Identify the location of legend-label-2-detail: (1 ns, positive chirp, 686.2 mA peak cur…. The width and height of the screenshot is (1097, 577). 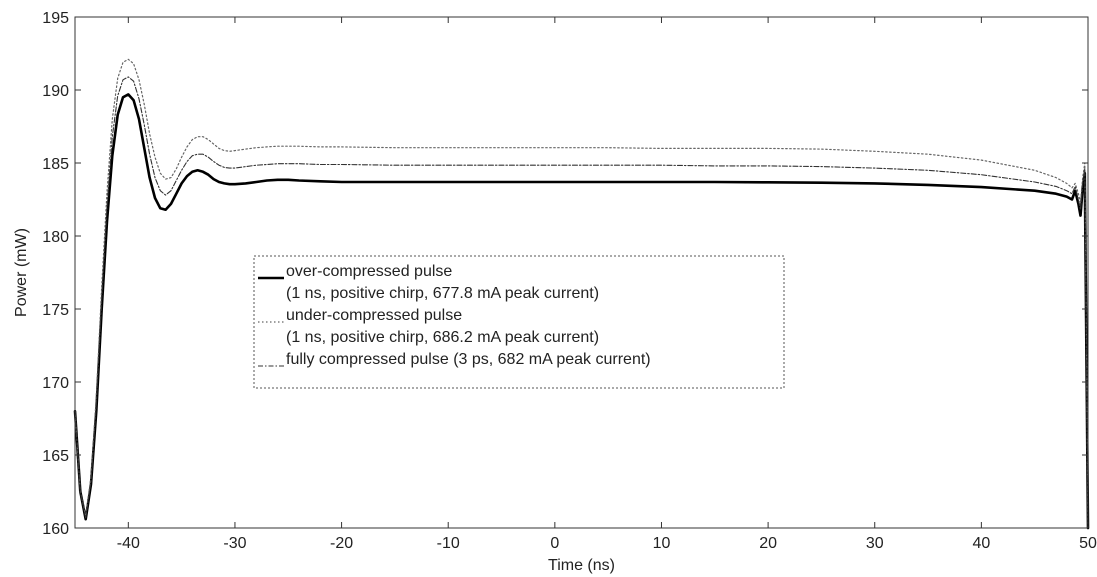
(442, 337).